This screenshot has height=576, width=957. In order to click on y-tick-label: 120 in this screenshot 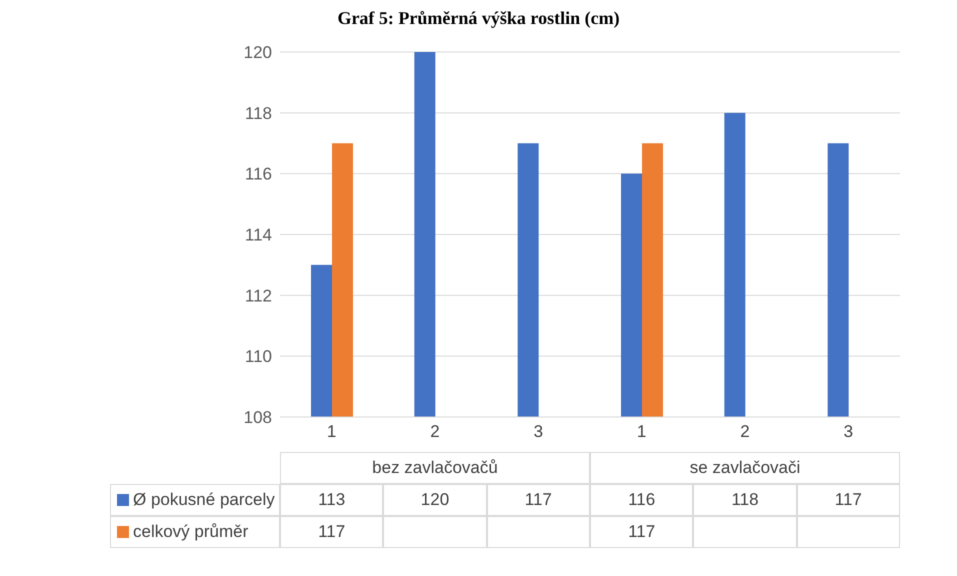, I will do `click(258, 52)`.